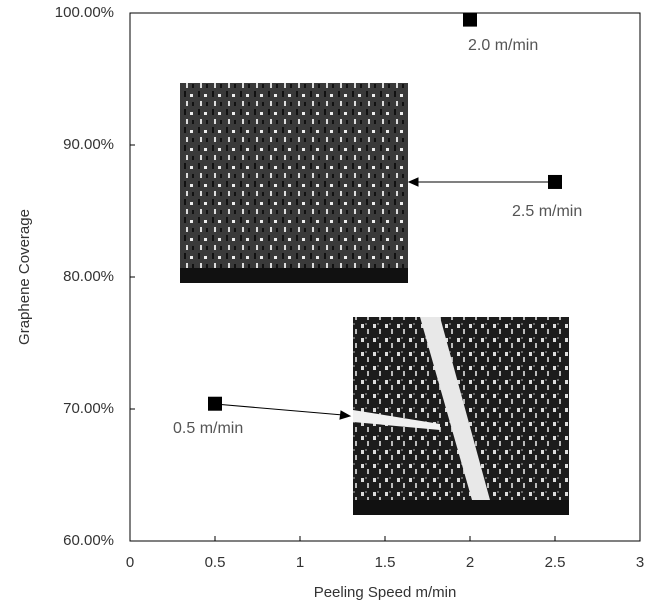  What do you see at coordinates (24, 277) in the screenshot?
I see `y-axis-title: Graphene Coverage` at bounding box center [24, 277].